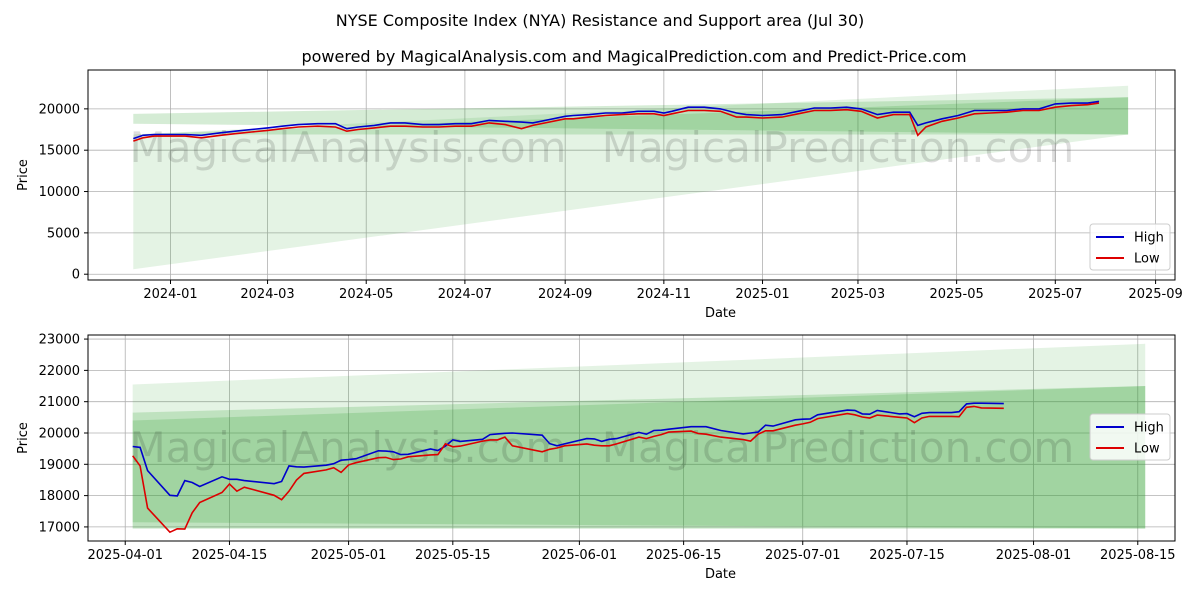 The width and height of the screenshot is (1200, 600). What do you see at coordinates (664, 294) in the screenshot?
I see `x-tick-label: 2024-11` at bounding box center [664, 294].